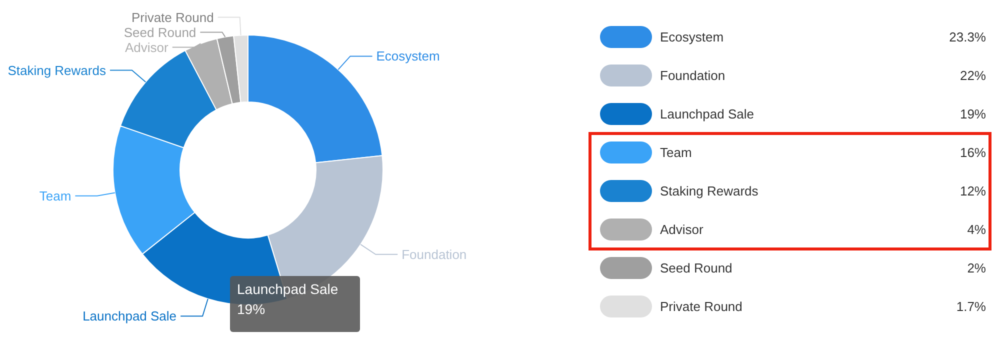 The image size is (1000, 340). What do you see at coordinates (287, 299) in the screenshot?
I see `text: Launchpad Sale 19%` at bounding box center [287, 299].